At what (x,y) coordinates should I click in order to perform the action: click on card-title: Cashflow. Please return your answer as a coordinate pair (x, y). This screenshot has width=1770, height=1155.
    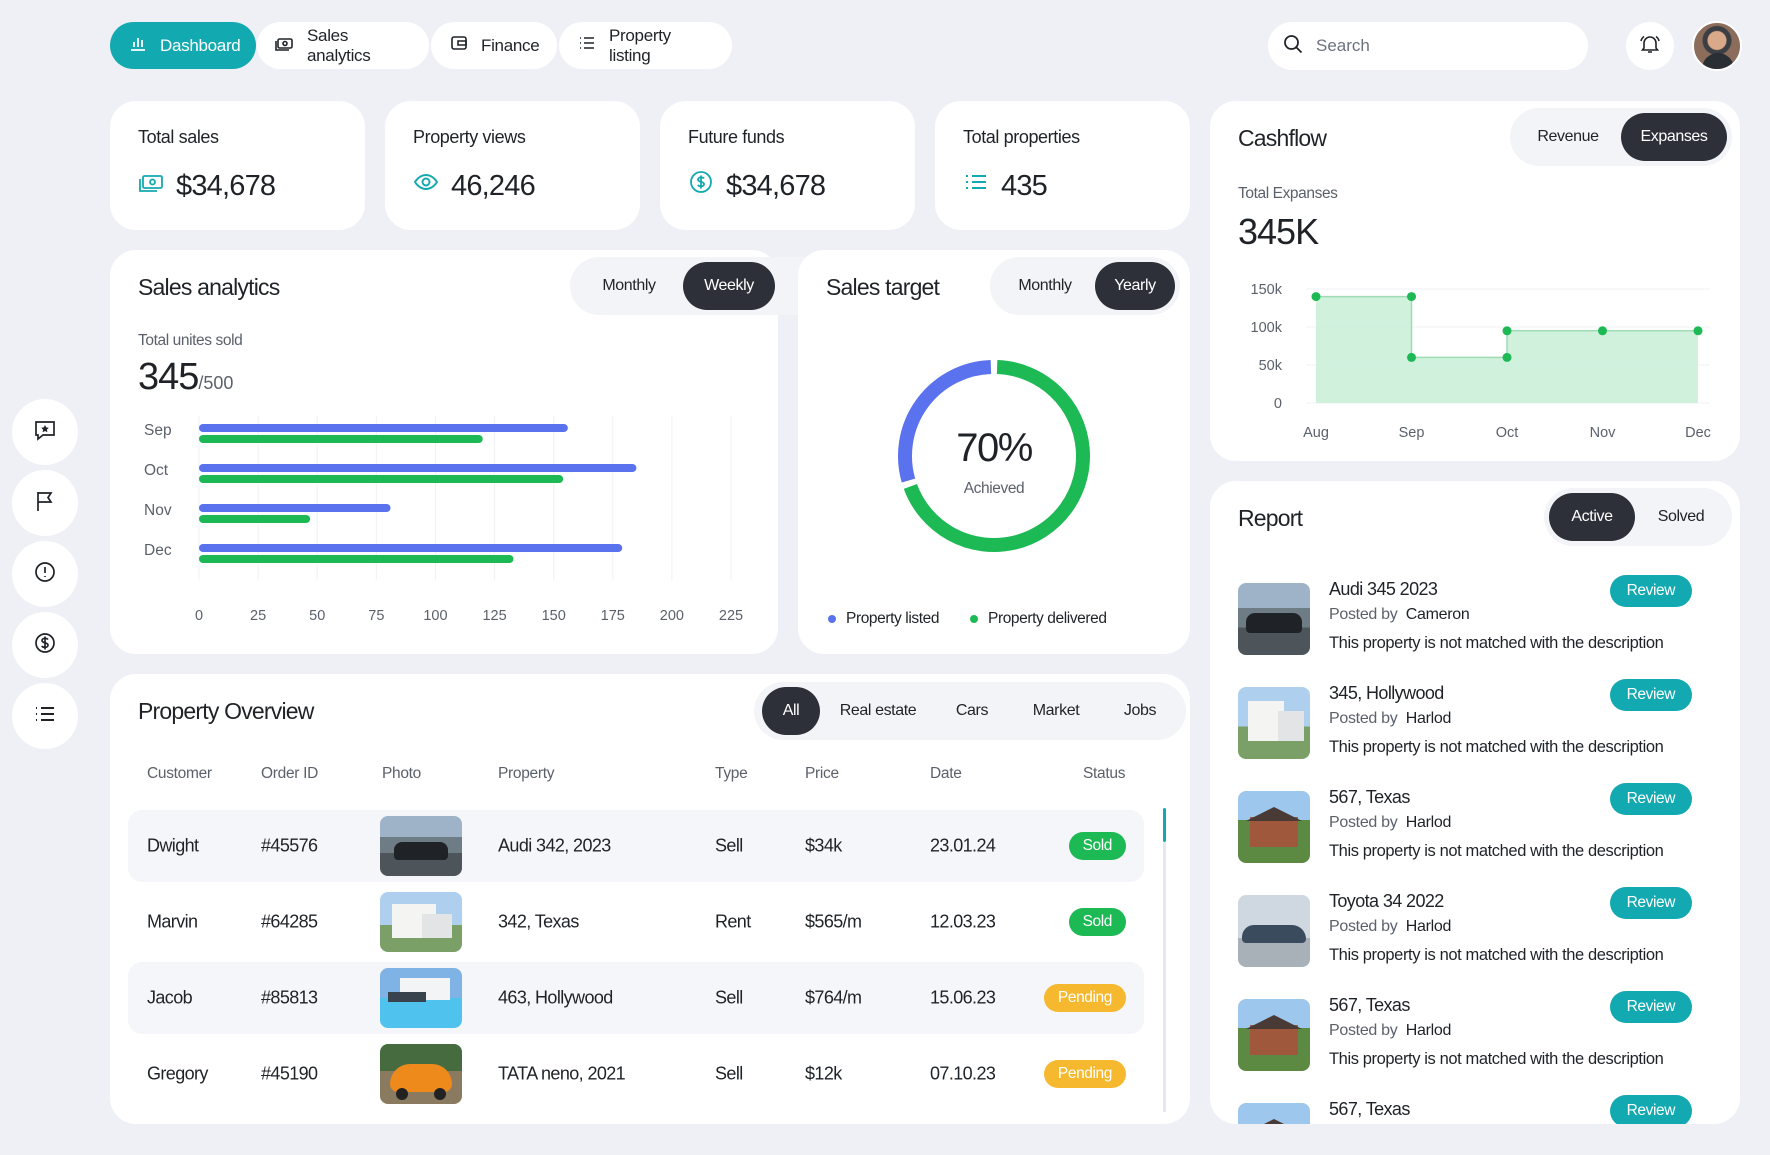
    Looking at the image, I should click on (1282, 138).